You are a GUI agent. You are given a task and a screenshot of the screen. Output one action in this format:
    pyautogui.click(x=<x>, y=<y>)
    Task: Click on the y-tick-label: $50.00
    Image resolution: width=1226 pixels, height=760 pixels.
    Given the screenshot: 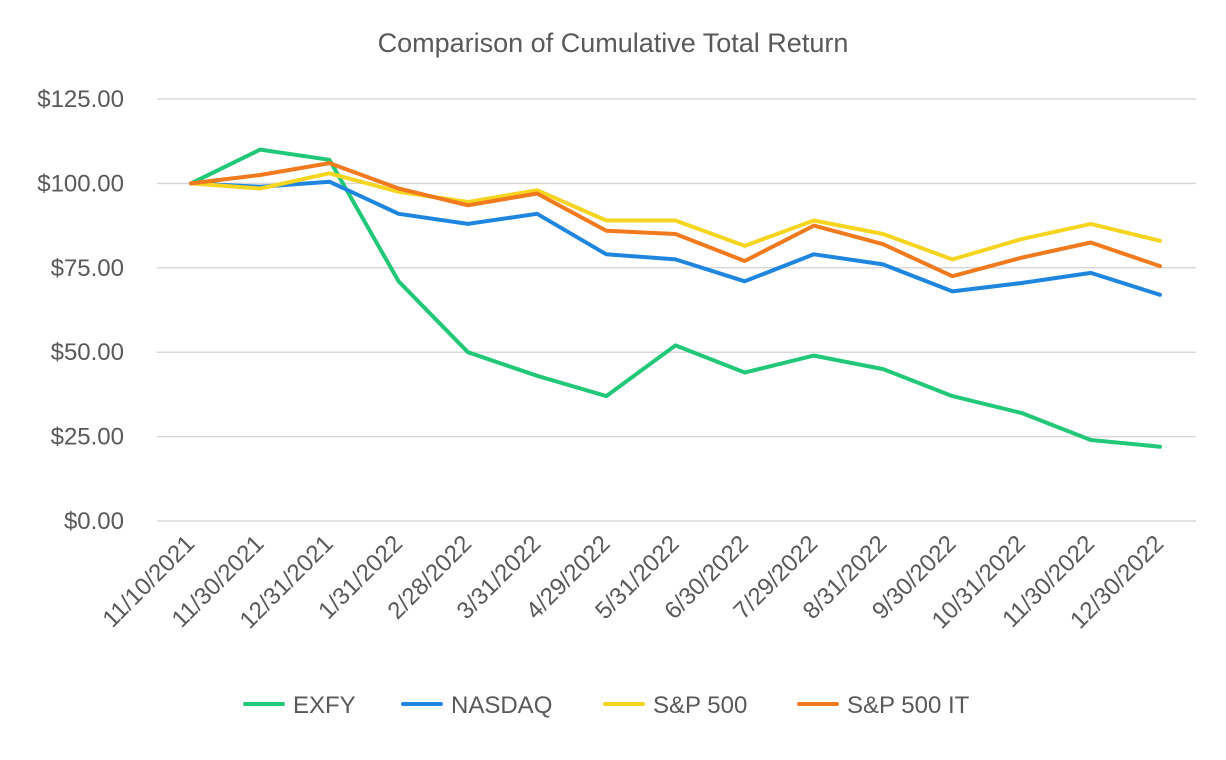 What is the action you would take?
    pyautogui.click(x=87, y=352)
    